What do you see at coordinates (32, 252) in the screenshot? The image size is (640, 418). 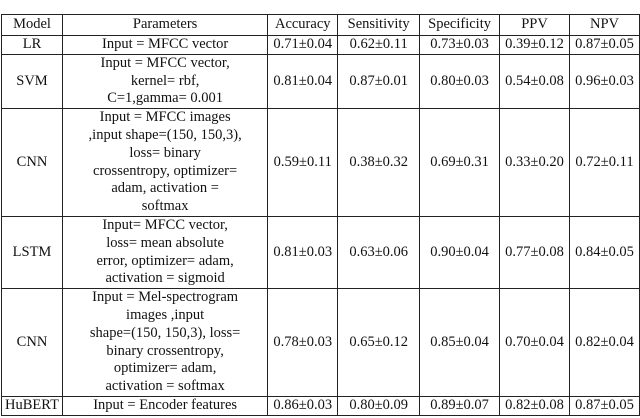 I see `model-cell: LSTM` at bounding box center [32, 252].